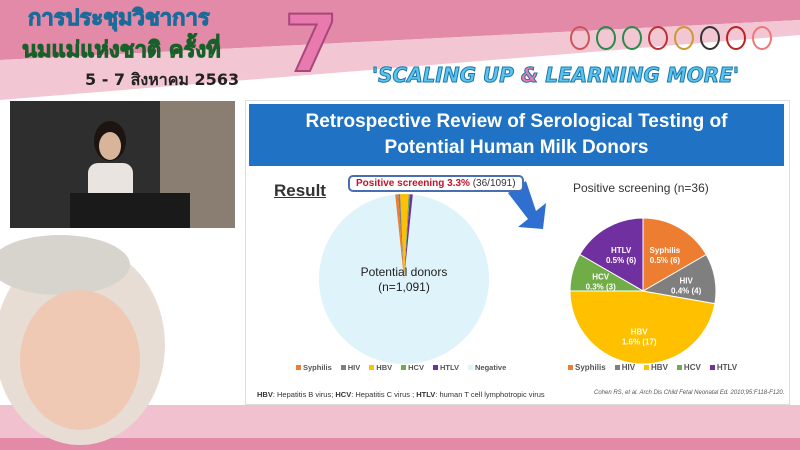 This screenshot has height=450, width=800. What do you see at coordinates (446, 75) in the screenshot?
I see `slogan-part: 'SCALING UP` at bounding box center [446, 75].